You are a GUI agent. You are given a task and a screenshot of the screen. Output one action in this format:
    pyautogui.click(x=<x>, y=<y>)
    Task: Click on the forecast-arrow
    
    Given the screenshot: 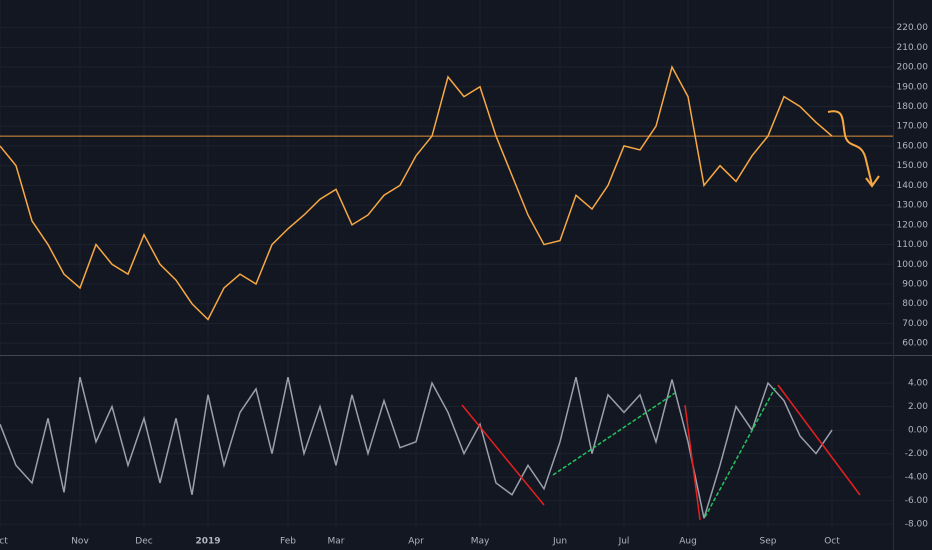 What is the action you would take?
    pyautogui.click(x=850, y=148)
    